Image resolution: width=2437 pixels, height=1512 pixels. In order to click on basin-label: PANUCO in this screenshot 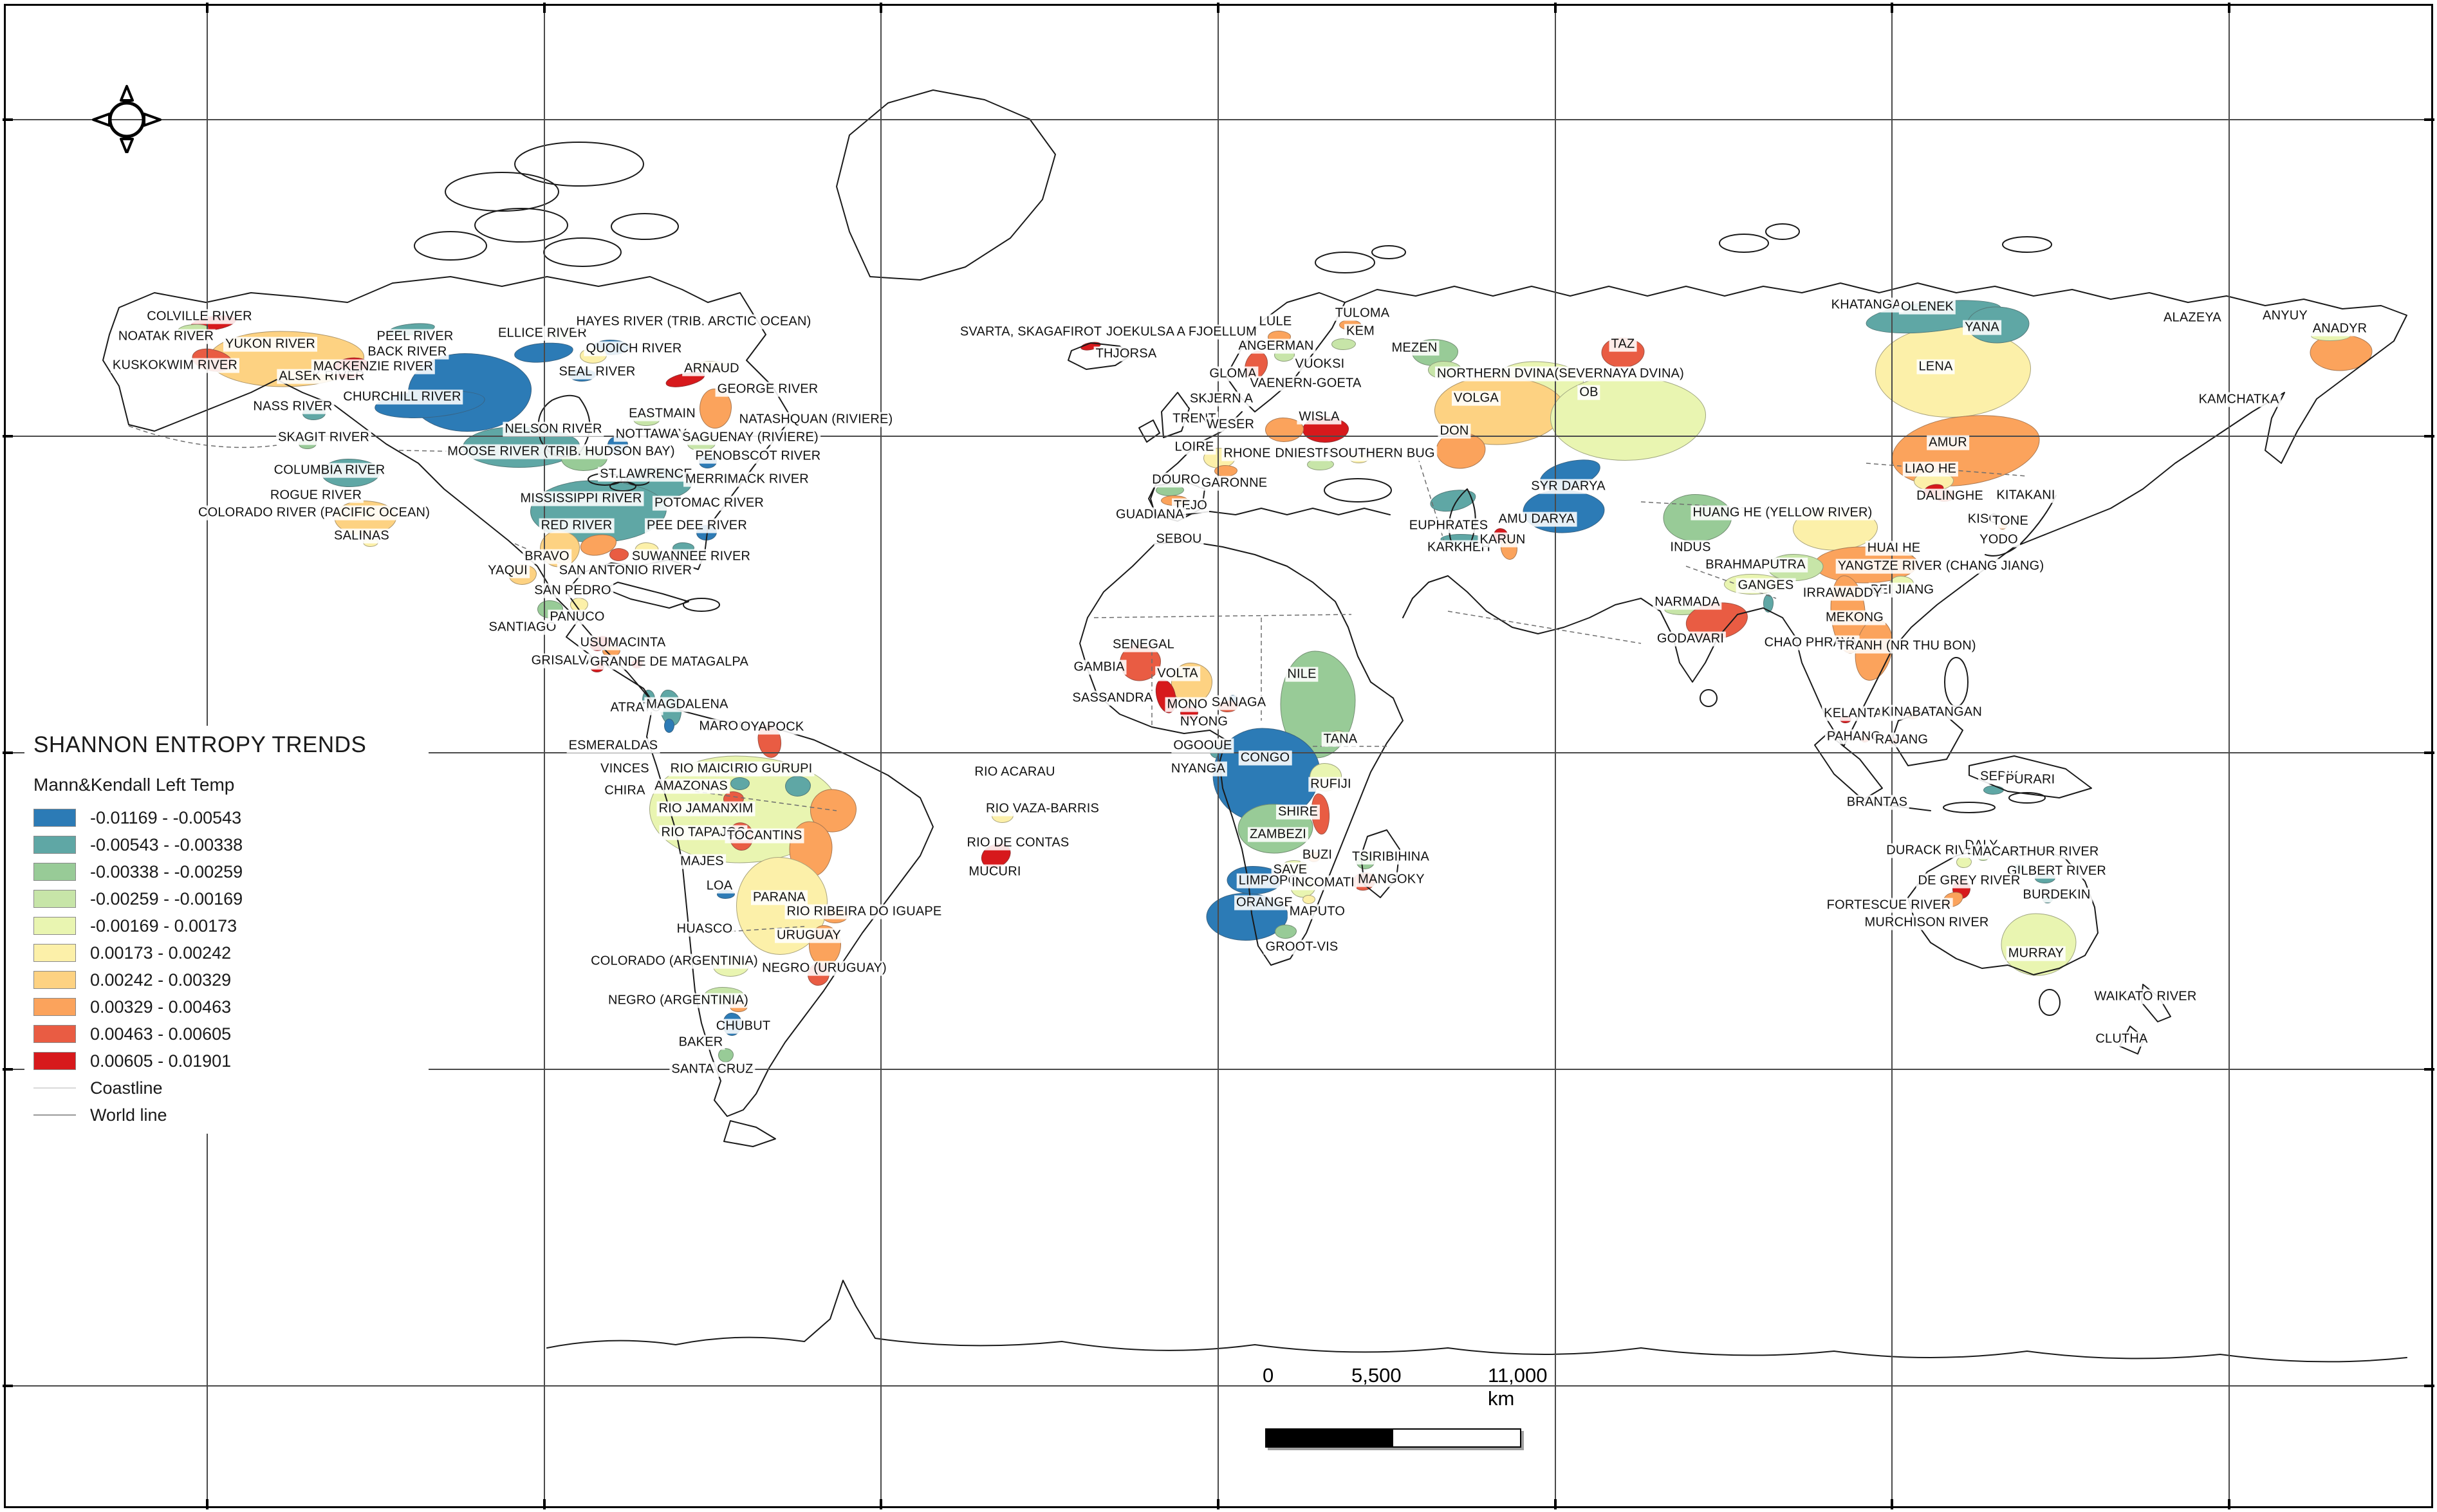, I will do `click(577, 617)`.